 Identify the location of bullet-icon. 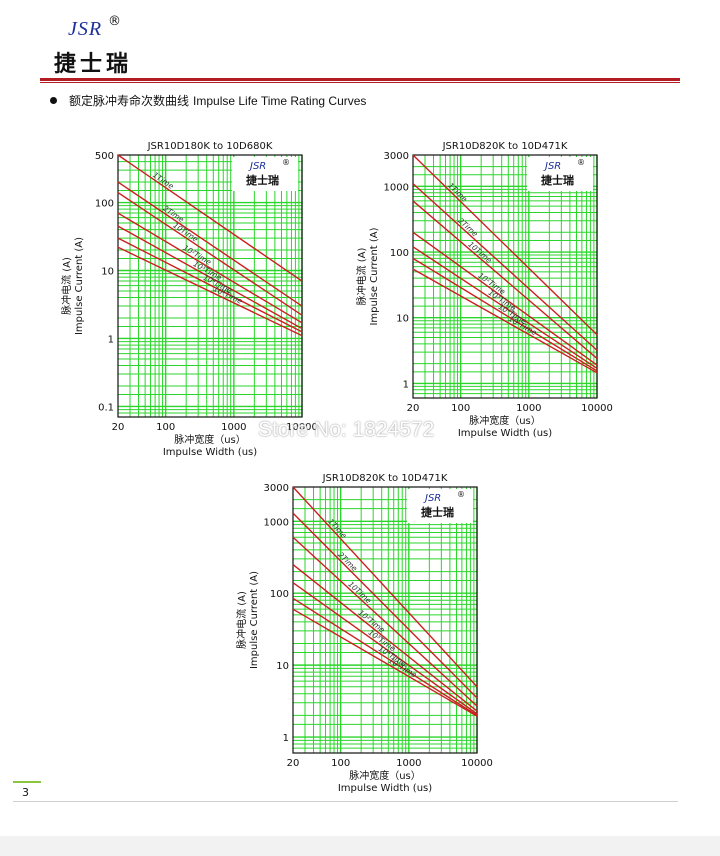
(53, 100).